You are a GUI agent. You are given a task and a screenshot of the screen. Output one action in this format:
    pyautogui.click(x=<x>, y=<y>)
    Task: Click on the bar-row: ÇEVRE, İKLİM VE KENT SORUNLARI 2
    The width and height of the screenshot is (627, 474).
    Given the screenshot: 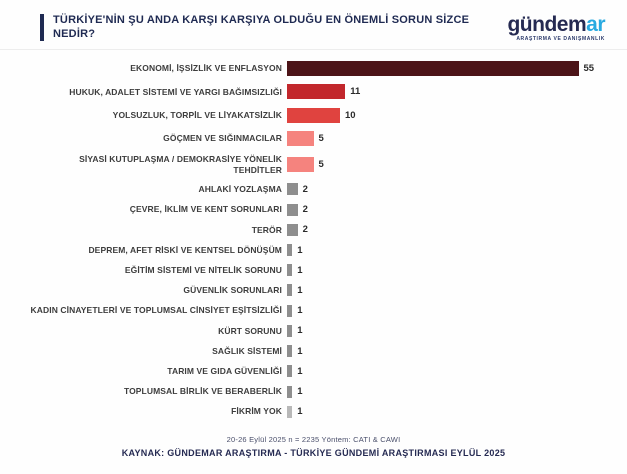 What is the action you would take?
    pyautogui.click(x=313, y=209)
    